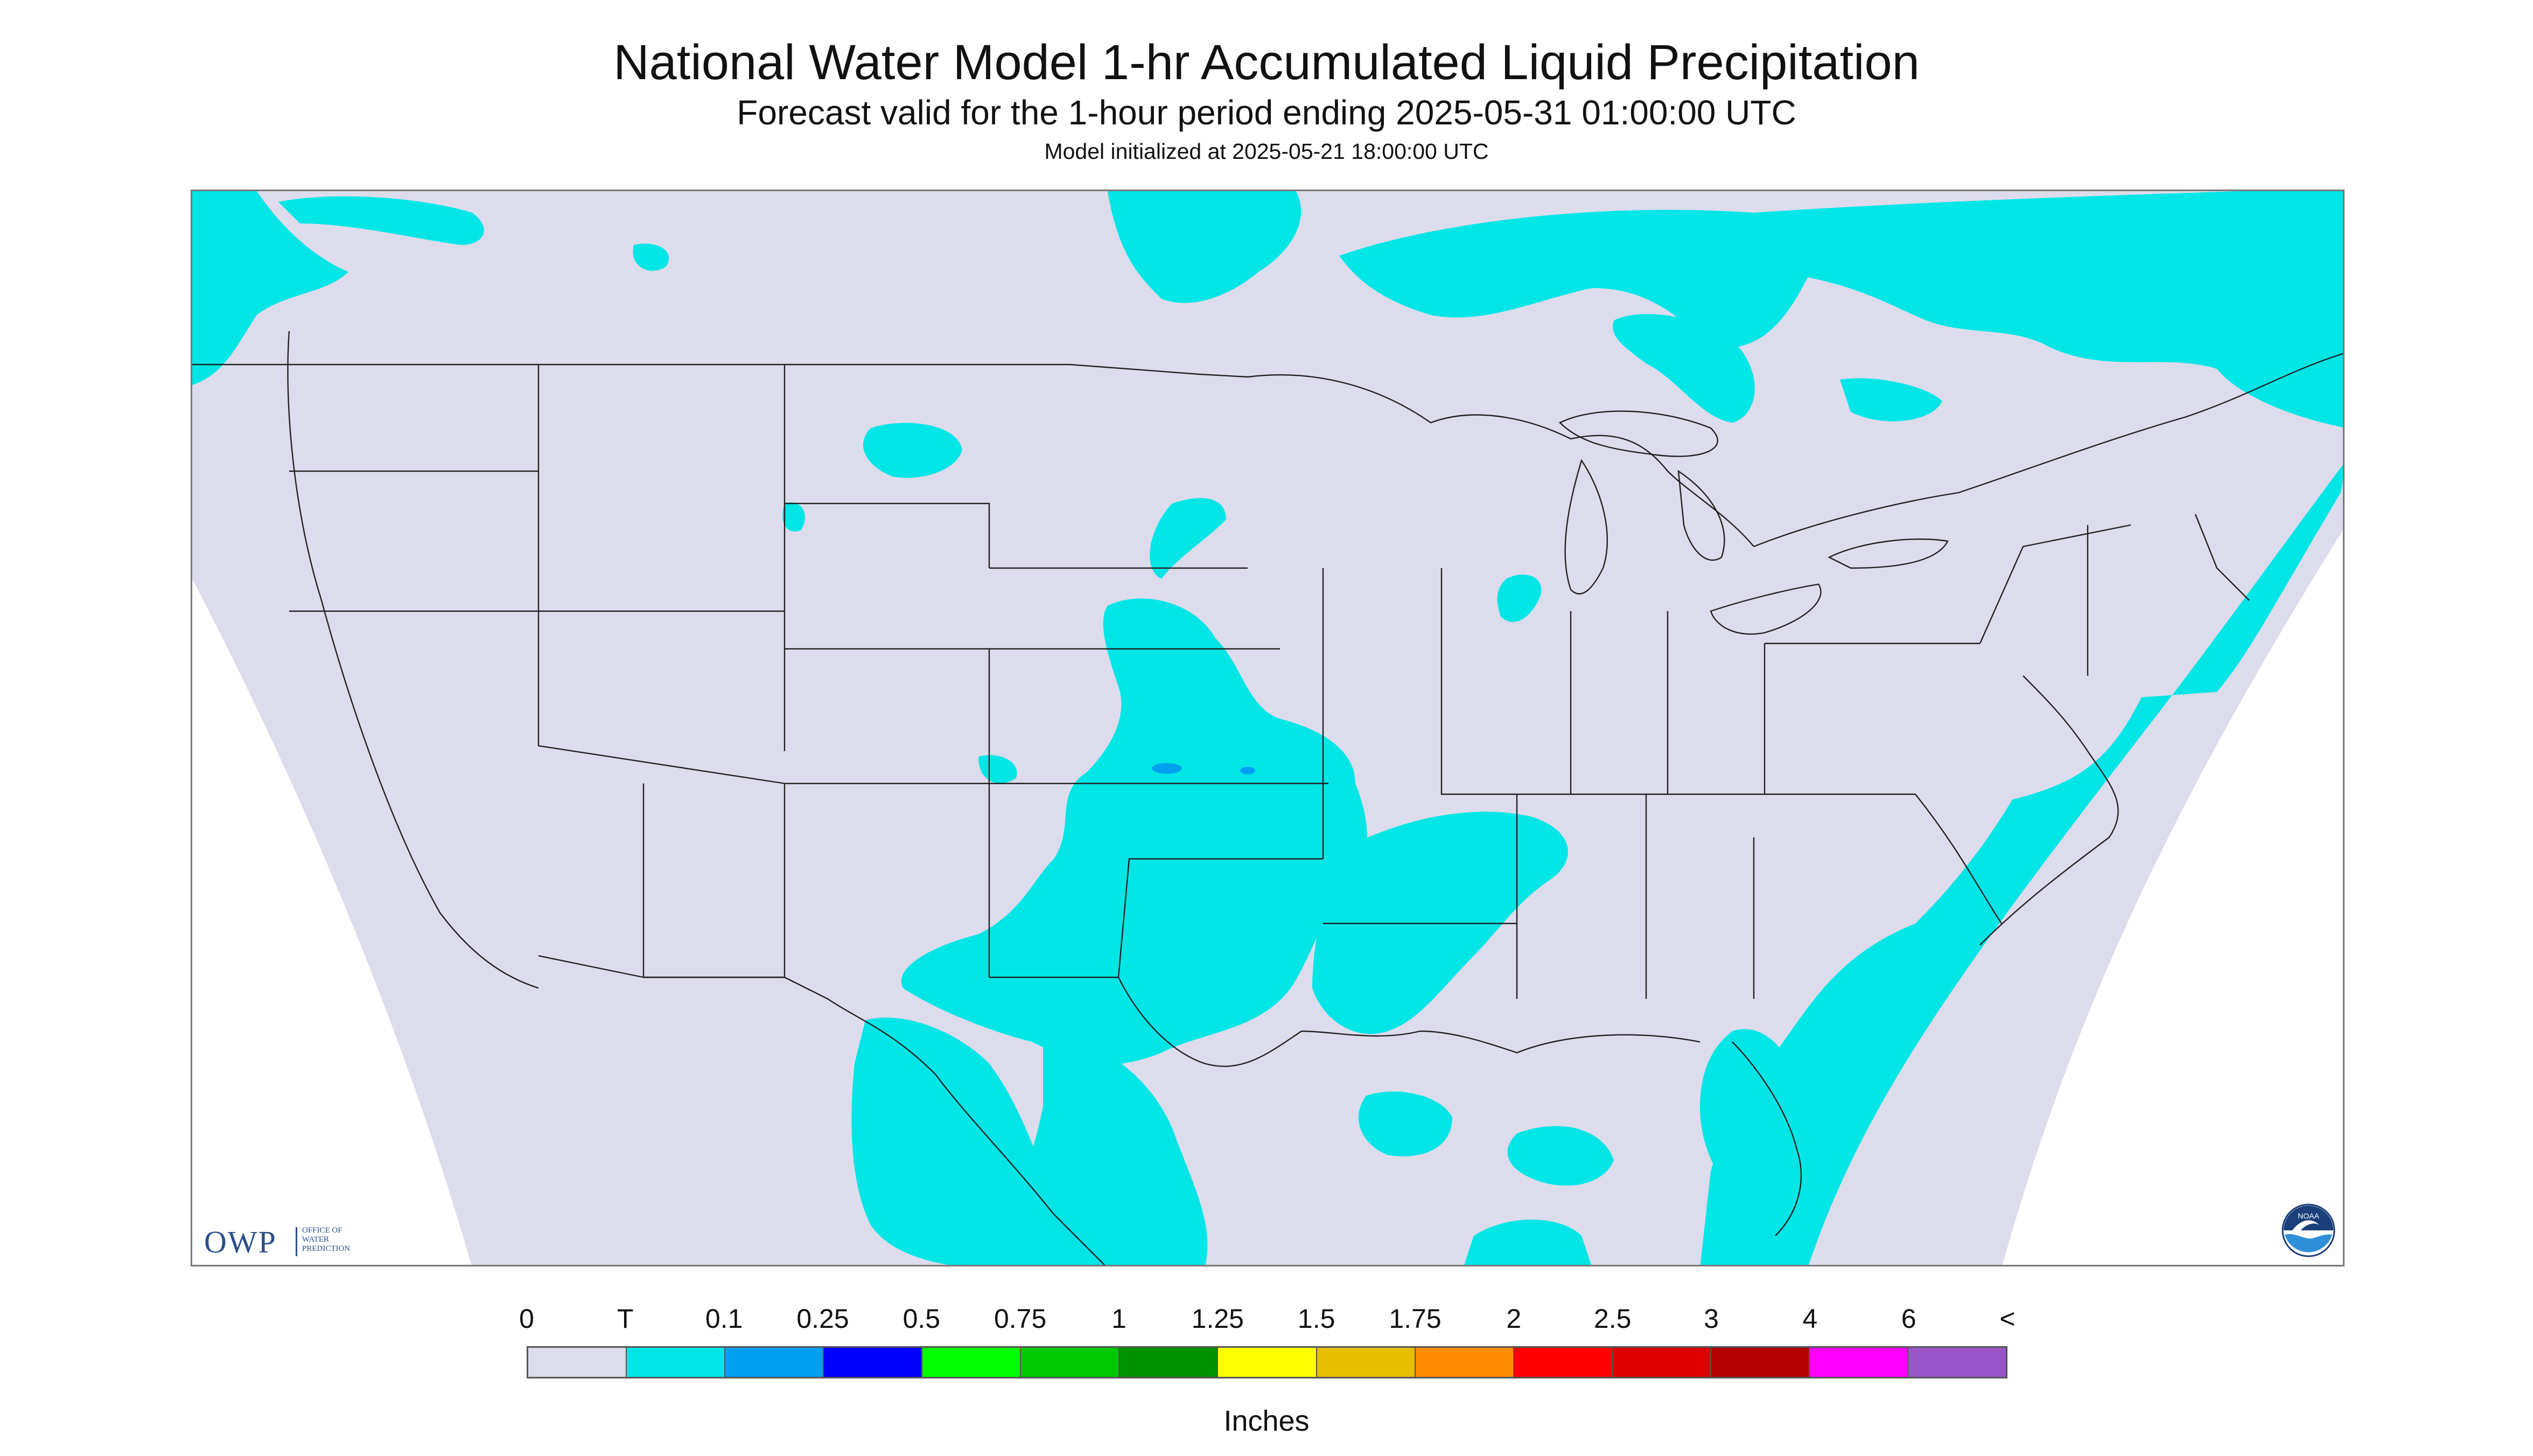 This screenshot has height=1456, width=2533. I want to click on legend-label: 0.75, so click(1020, 1319).